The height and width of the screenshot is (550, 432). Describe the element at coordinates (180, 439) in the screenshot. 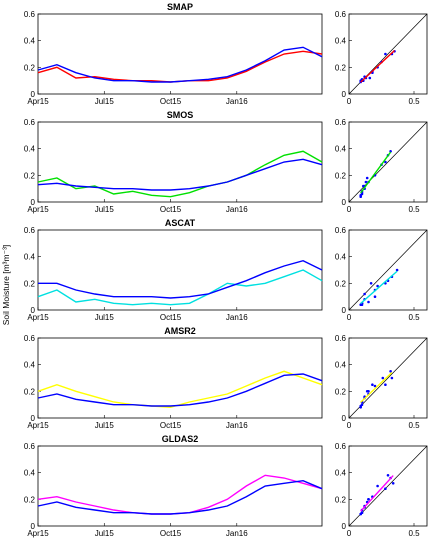

I see `panel-title: GLDAS2` at that location.